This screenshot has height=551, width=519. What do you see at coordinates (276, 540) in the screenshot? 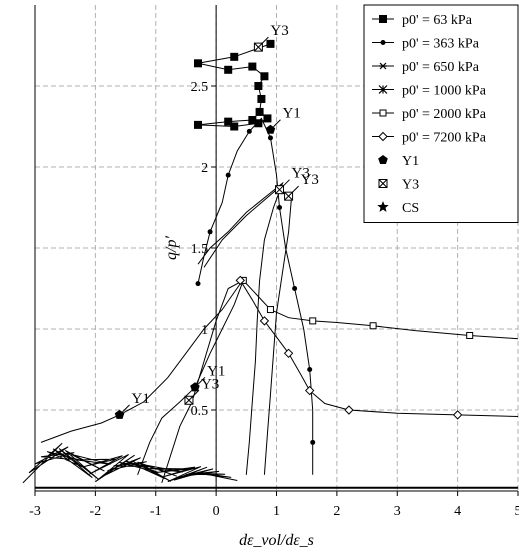
I see `x-axis-title: dε_vol/dε_s` at bounding box center [276, 540].